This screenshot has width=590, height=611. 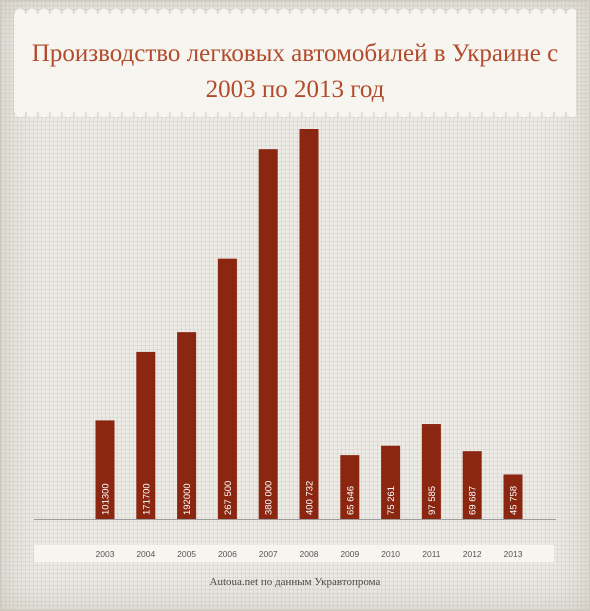 What do you see at coordinates (268, 334) in the screenshot?
I see `bar-2007` at bounding box center [268, 334].